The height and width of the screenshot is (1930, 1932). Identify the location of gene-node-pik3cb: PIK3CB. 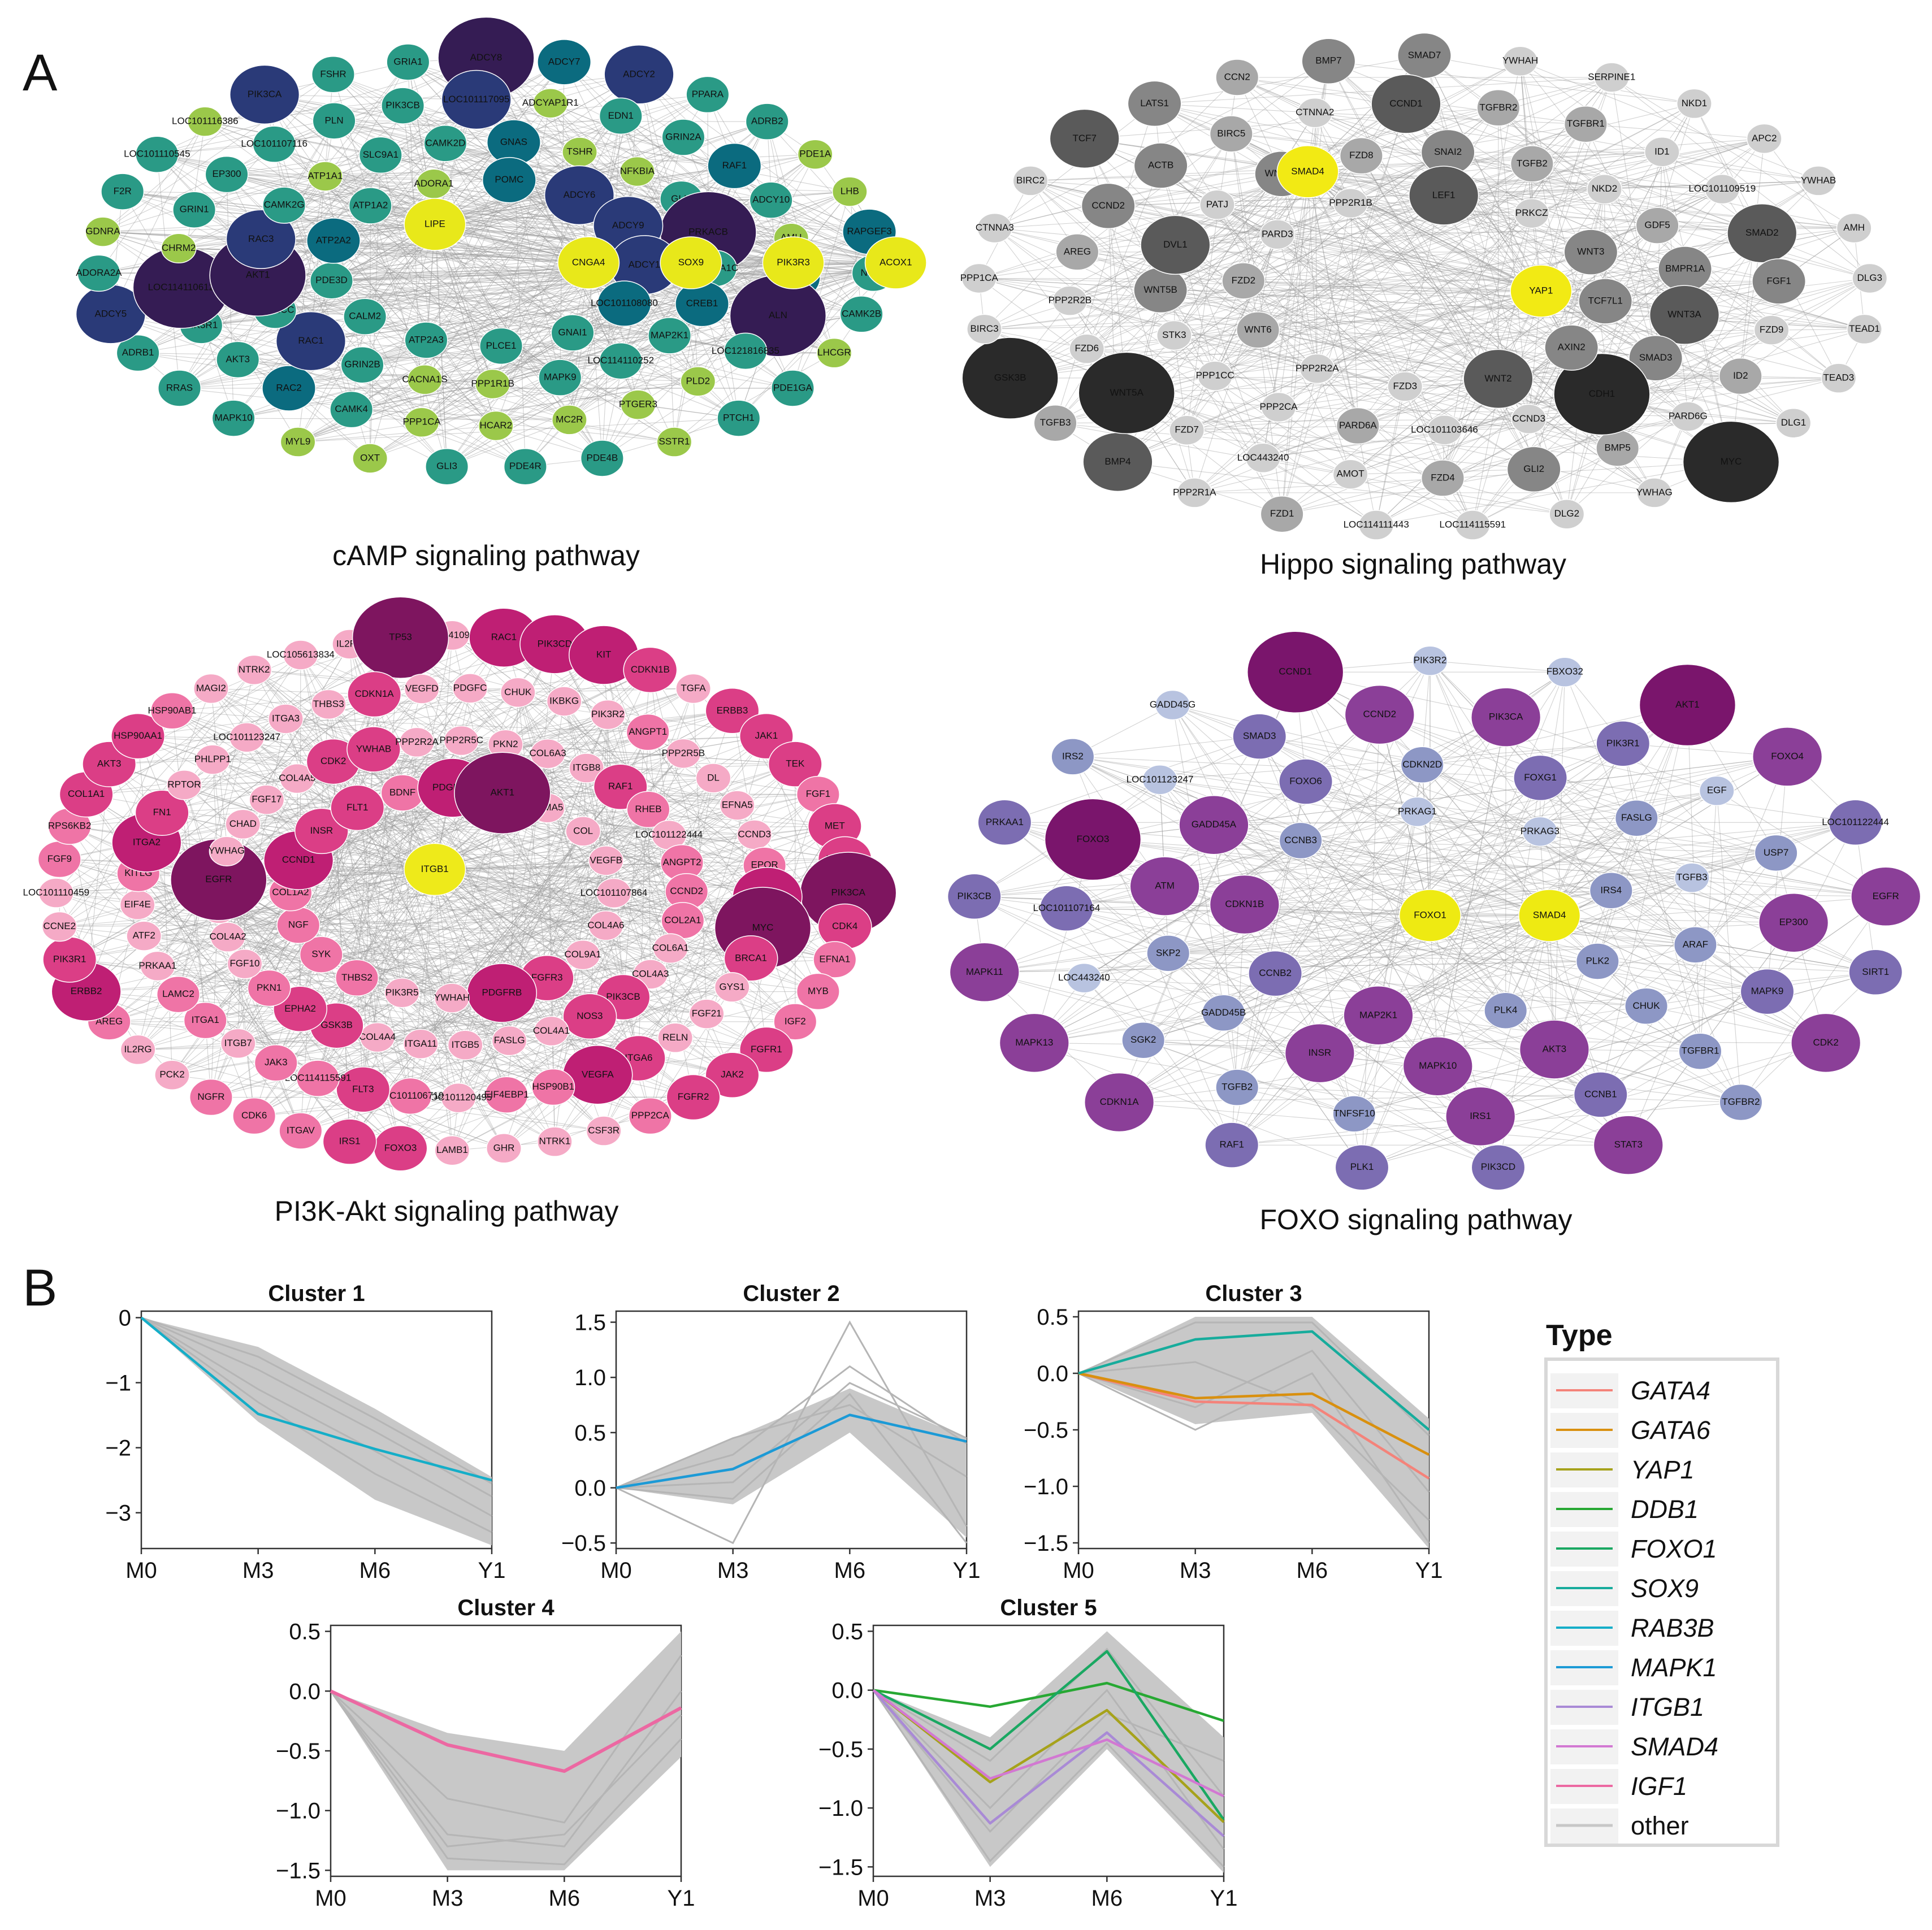
(403, 105).